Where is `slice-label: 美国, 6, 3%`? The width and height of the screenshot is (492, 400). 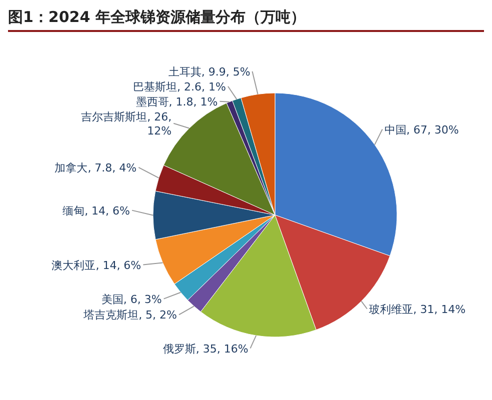 slice-label: 美国, 6, 3% is located at coordinates (131, 299).